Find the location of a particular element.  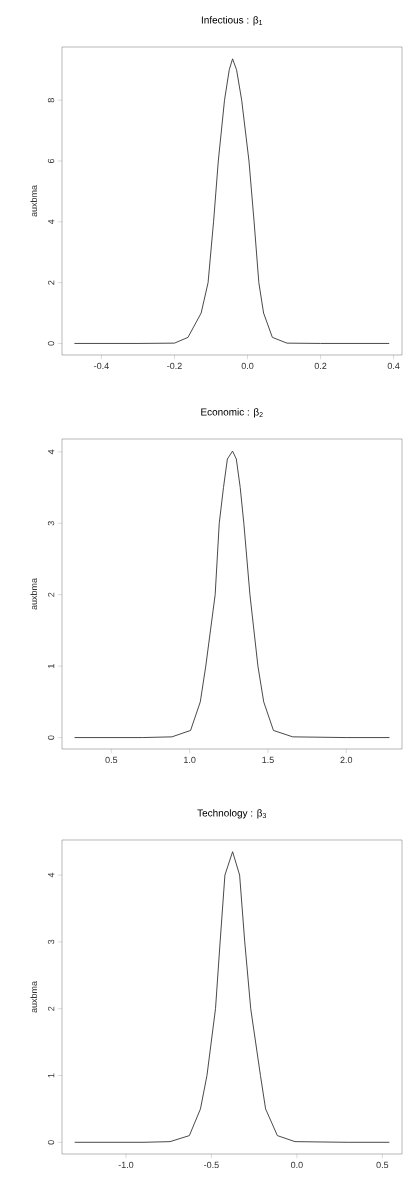

x-tick-label: 1.0 is located at coordinates (190, 760).